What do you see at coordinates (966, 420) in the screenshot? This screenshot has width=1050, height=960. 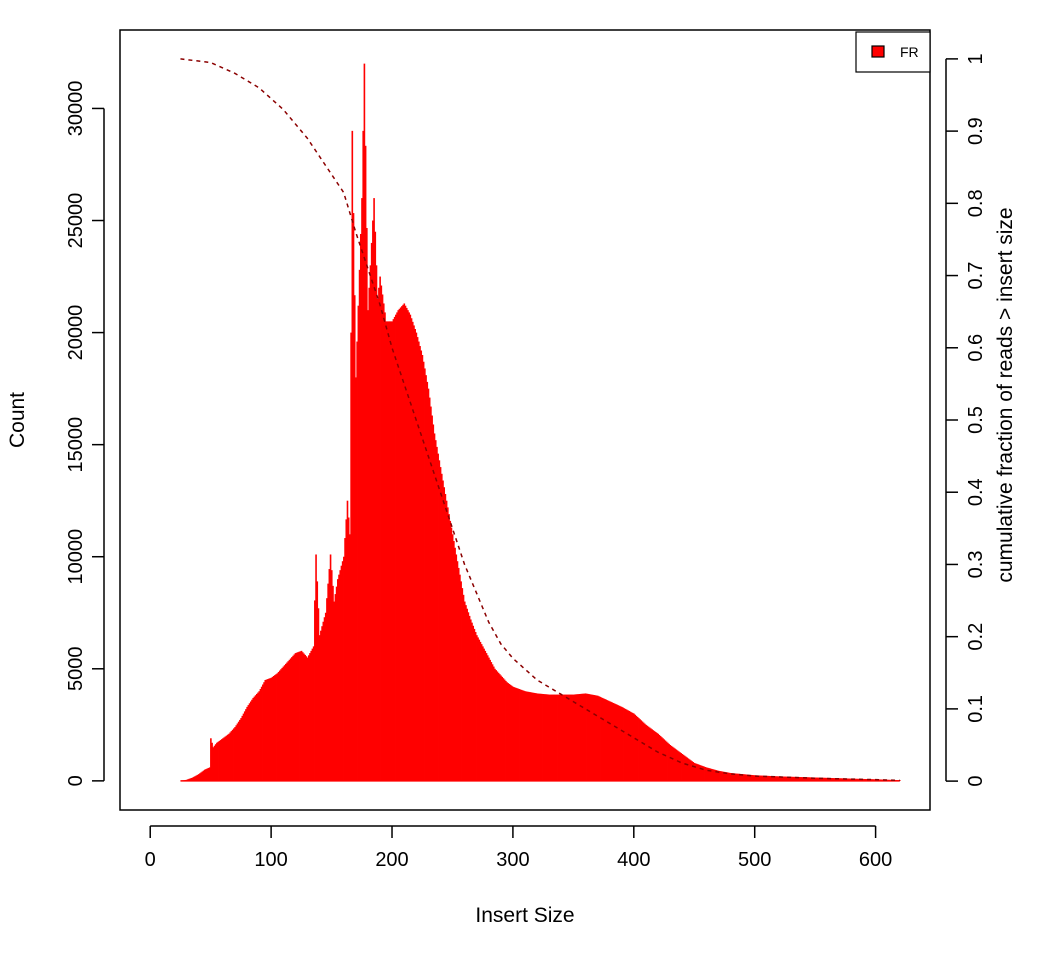 I see `y-axis-right: 0 0.1 0.2 0.3 0.4 0.5 0.6 0.7 0.8 0.9 1` at bounding box center [966, 420].